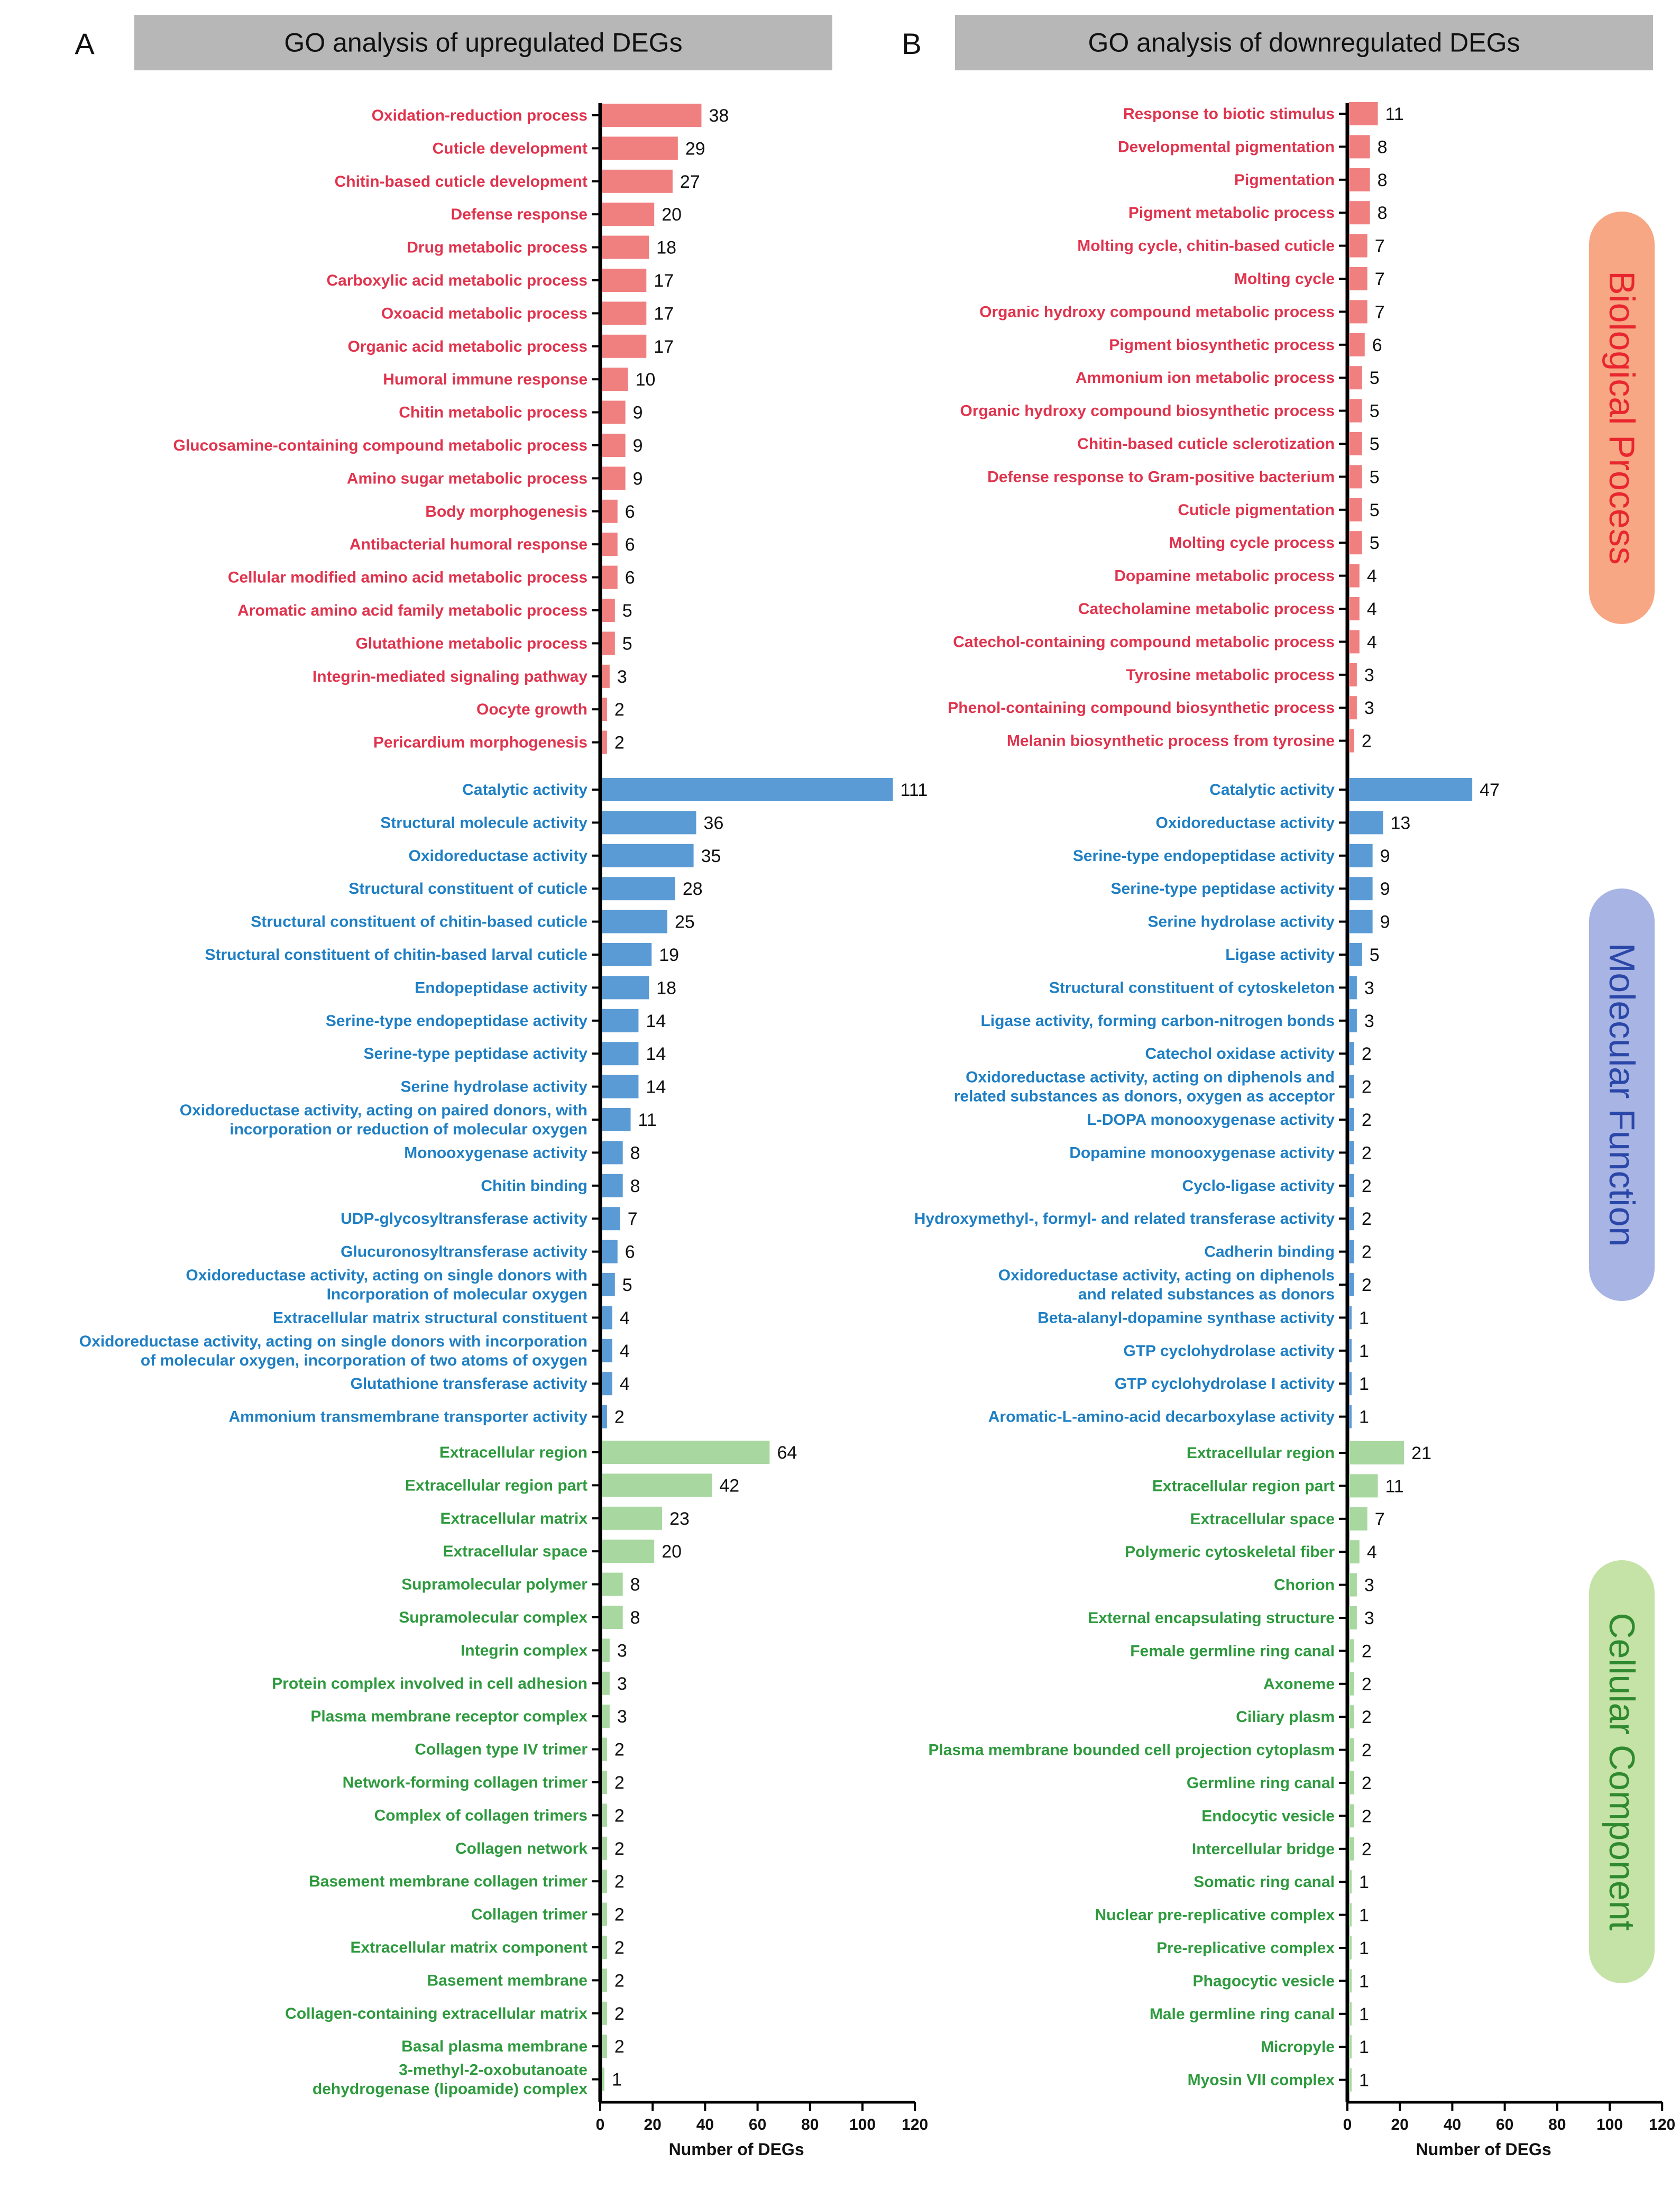 The image size is (1680, 2189). I want to click on panel-b-biological-process-9-bar, so click(1355, 378).